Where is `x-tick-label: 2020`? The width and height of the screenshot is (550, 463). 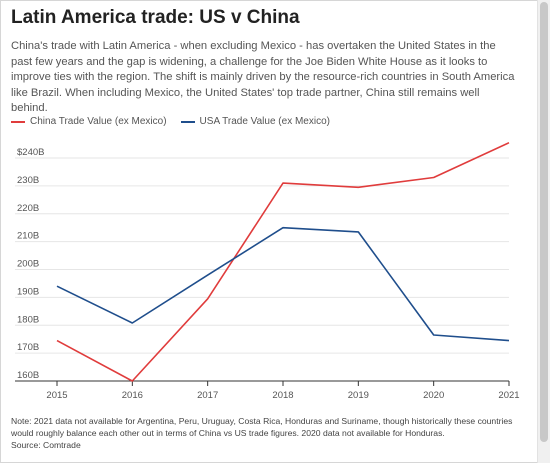
x-tick-label: 2020 is located at coordinates (433, 395).